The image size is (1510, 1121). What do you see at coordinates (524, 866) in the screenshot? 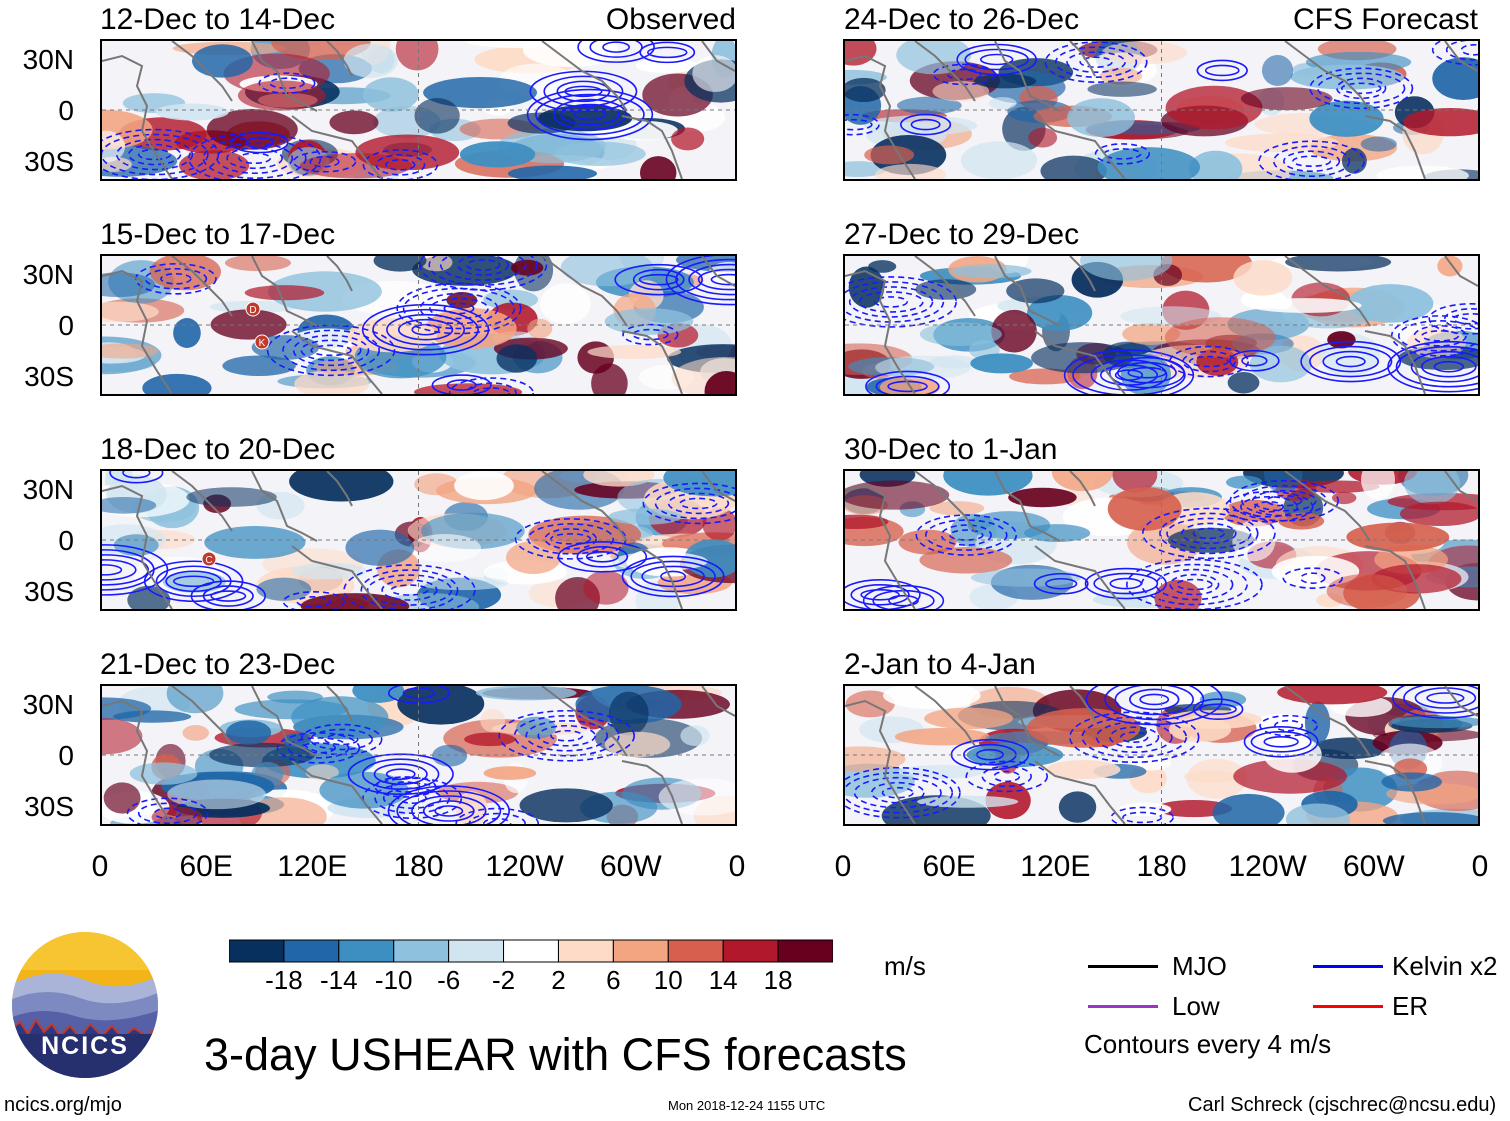
I see `lon-label: 120W` at bounding box center [524, 866].